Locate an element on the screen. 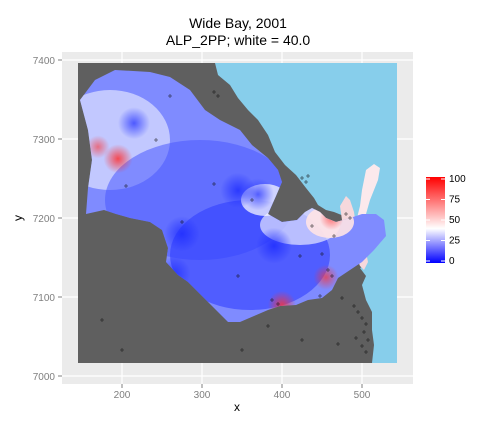 The image size is (500, 424). y-tick-label: 7200 is located at coordinates (44, 219).